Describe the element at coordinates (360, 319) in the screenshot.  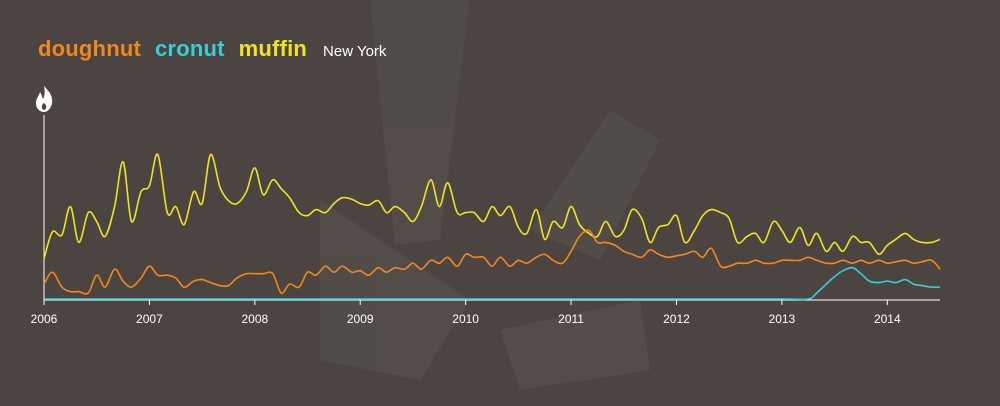
I see `x-tick-label-2009: 2009` at that location.